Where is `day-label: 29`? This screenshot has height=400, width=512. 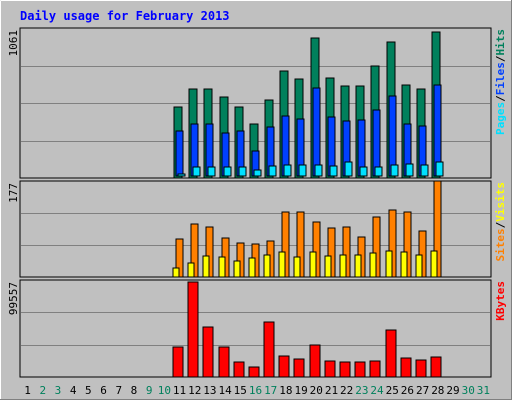 day-label: 29 is located at coordinates (452, 390).